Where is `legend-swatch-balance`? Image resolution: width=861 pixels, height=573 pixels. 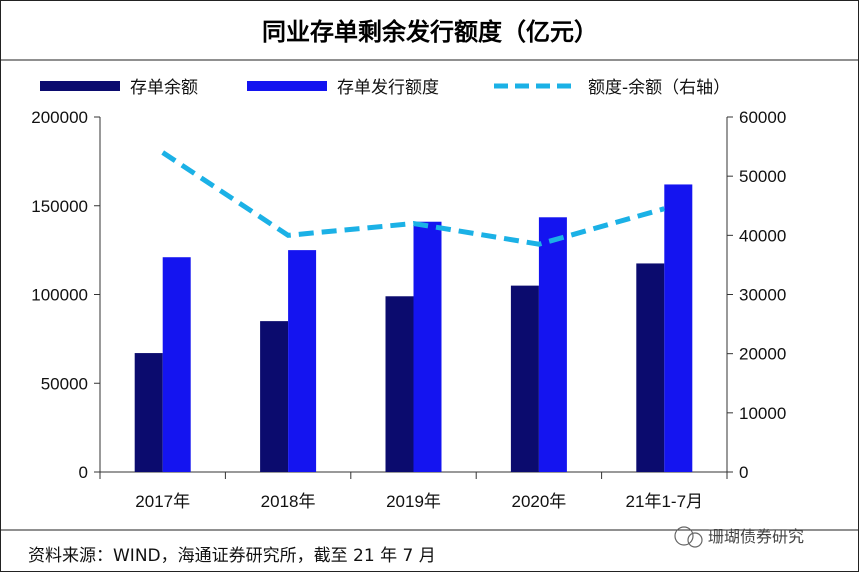 legend-swatch-balance is located at coordinates (80, 86).